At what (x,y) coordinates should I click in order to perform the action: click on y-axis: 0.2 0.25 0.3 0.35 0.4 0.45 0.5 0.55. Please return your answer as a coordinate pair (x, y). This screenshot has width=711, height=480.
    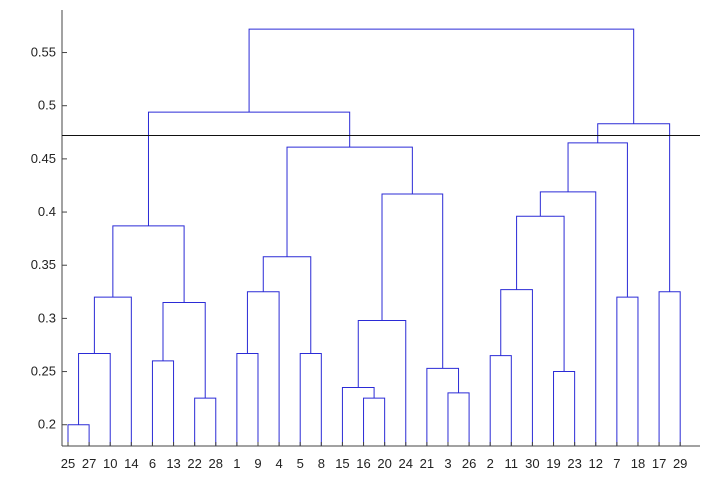
    Looking at the image, I should click on (49, 228).